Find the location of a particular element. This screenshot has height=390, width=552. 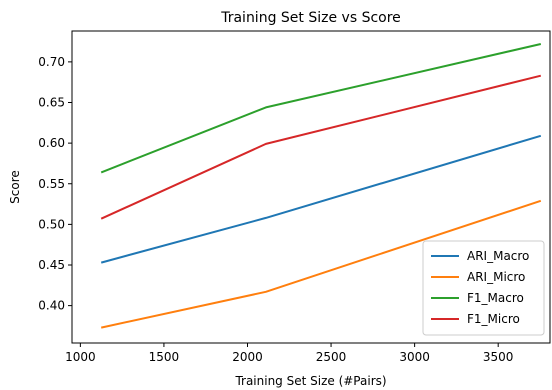

legend-label-ari-macro: ARI_Macro is located at coordinates (498, 256).